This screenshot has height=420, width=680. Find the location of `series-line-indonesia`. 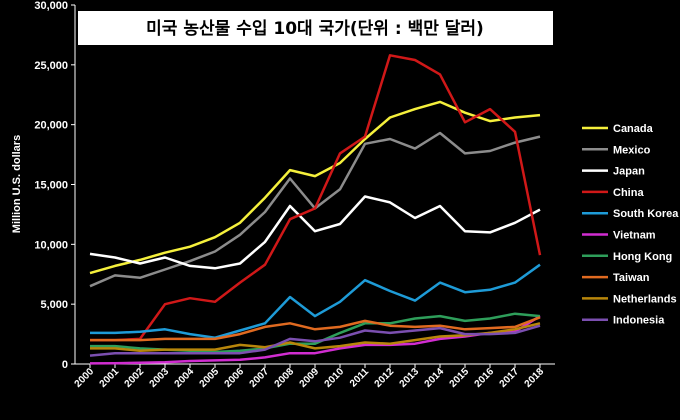

series-line-indonesia is located at coordinates (315, 340).